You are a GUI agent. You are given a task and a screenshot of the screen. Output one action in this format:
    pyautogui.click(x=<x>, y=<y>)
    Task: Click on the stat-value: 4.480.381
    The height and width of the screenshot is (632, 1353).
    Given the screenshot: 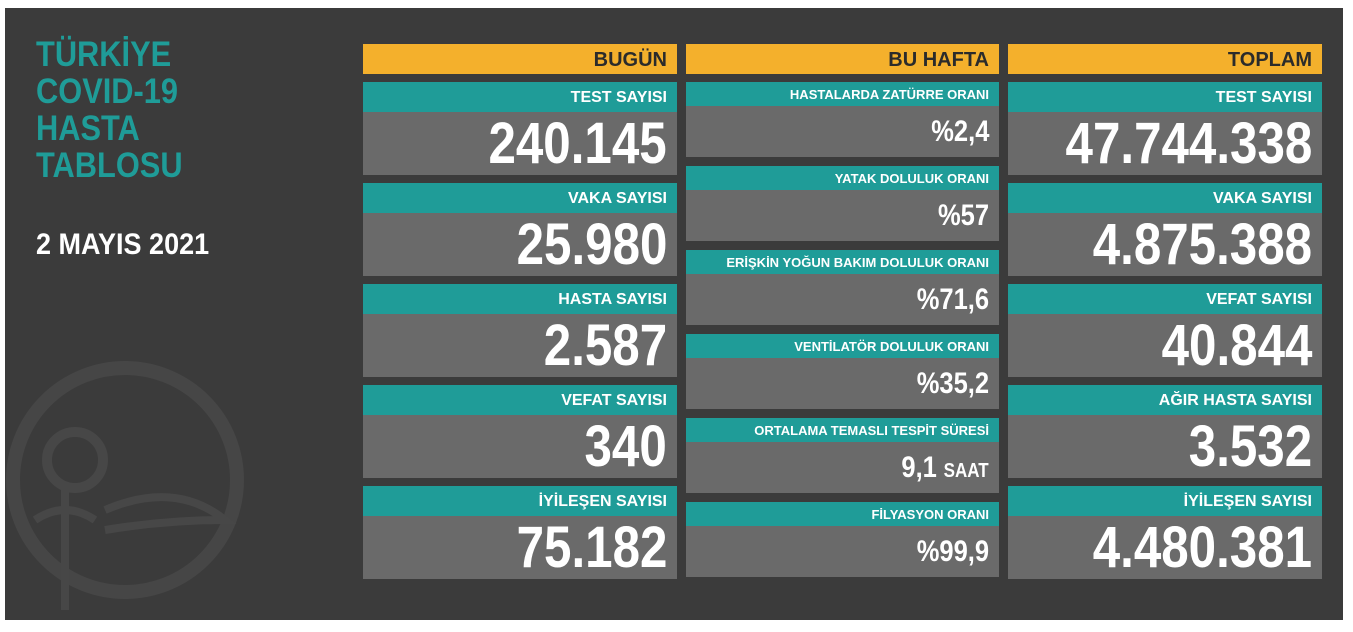 What is the action you would take?
    pyautogui.click(x=1202, y=547)
    